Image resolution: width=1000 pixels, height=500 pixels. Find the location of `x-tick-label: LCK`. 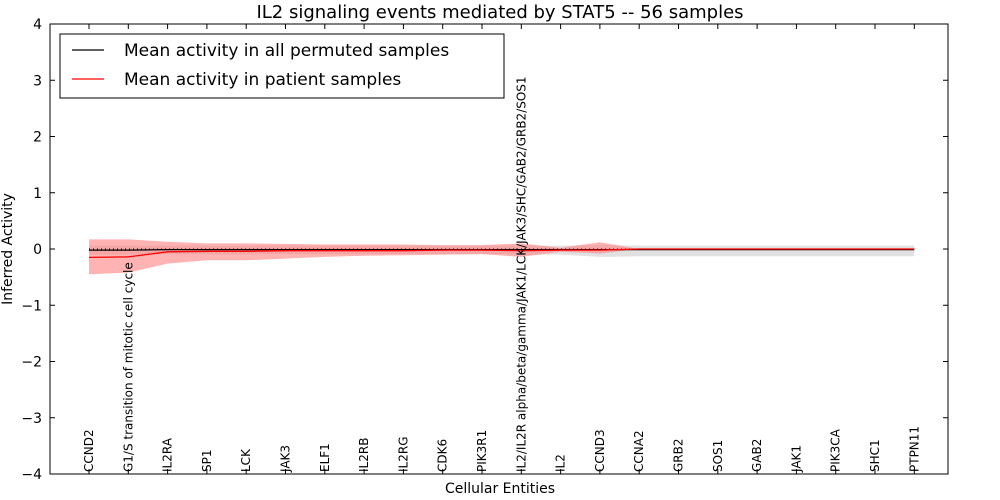

x-tick-label: LCK is located at coordinates (246, 460).